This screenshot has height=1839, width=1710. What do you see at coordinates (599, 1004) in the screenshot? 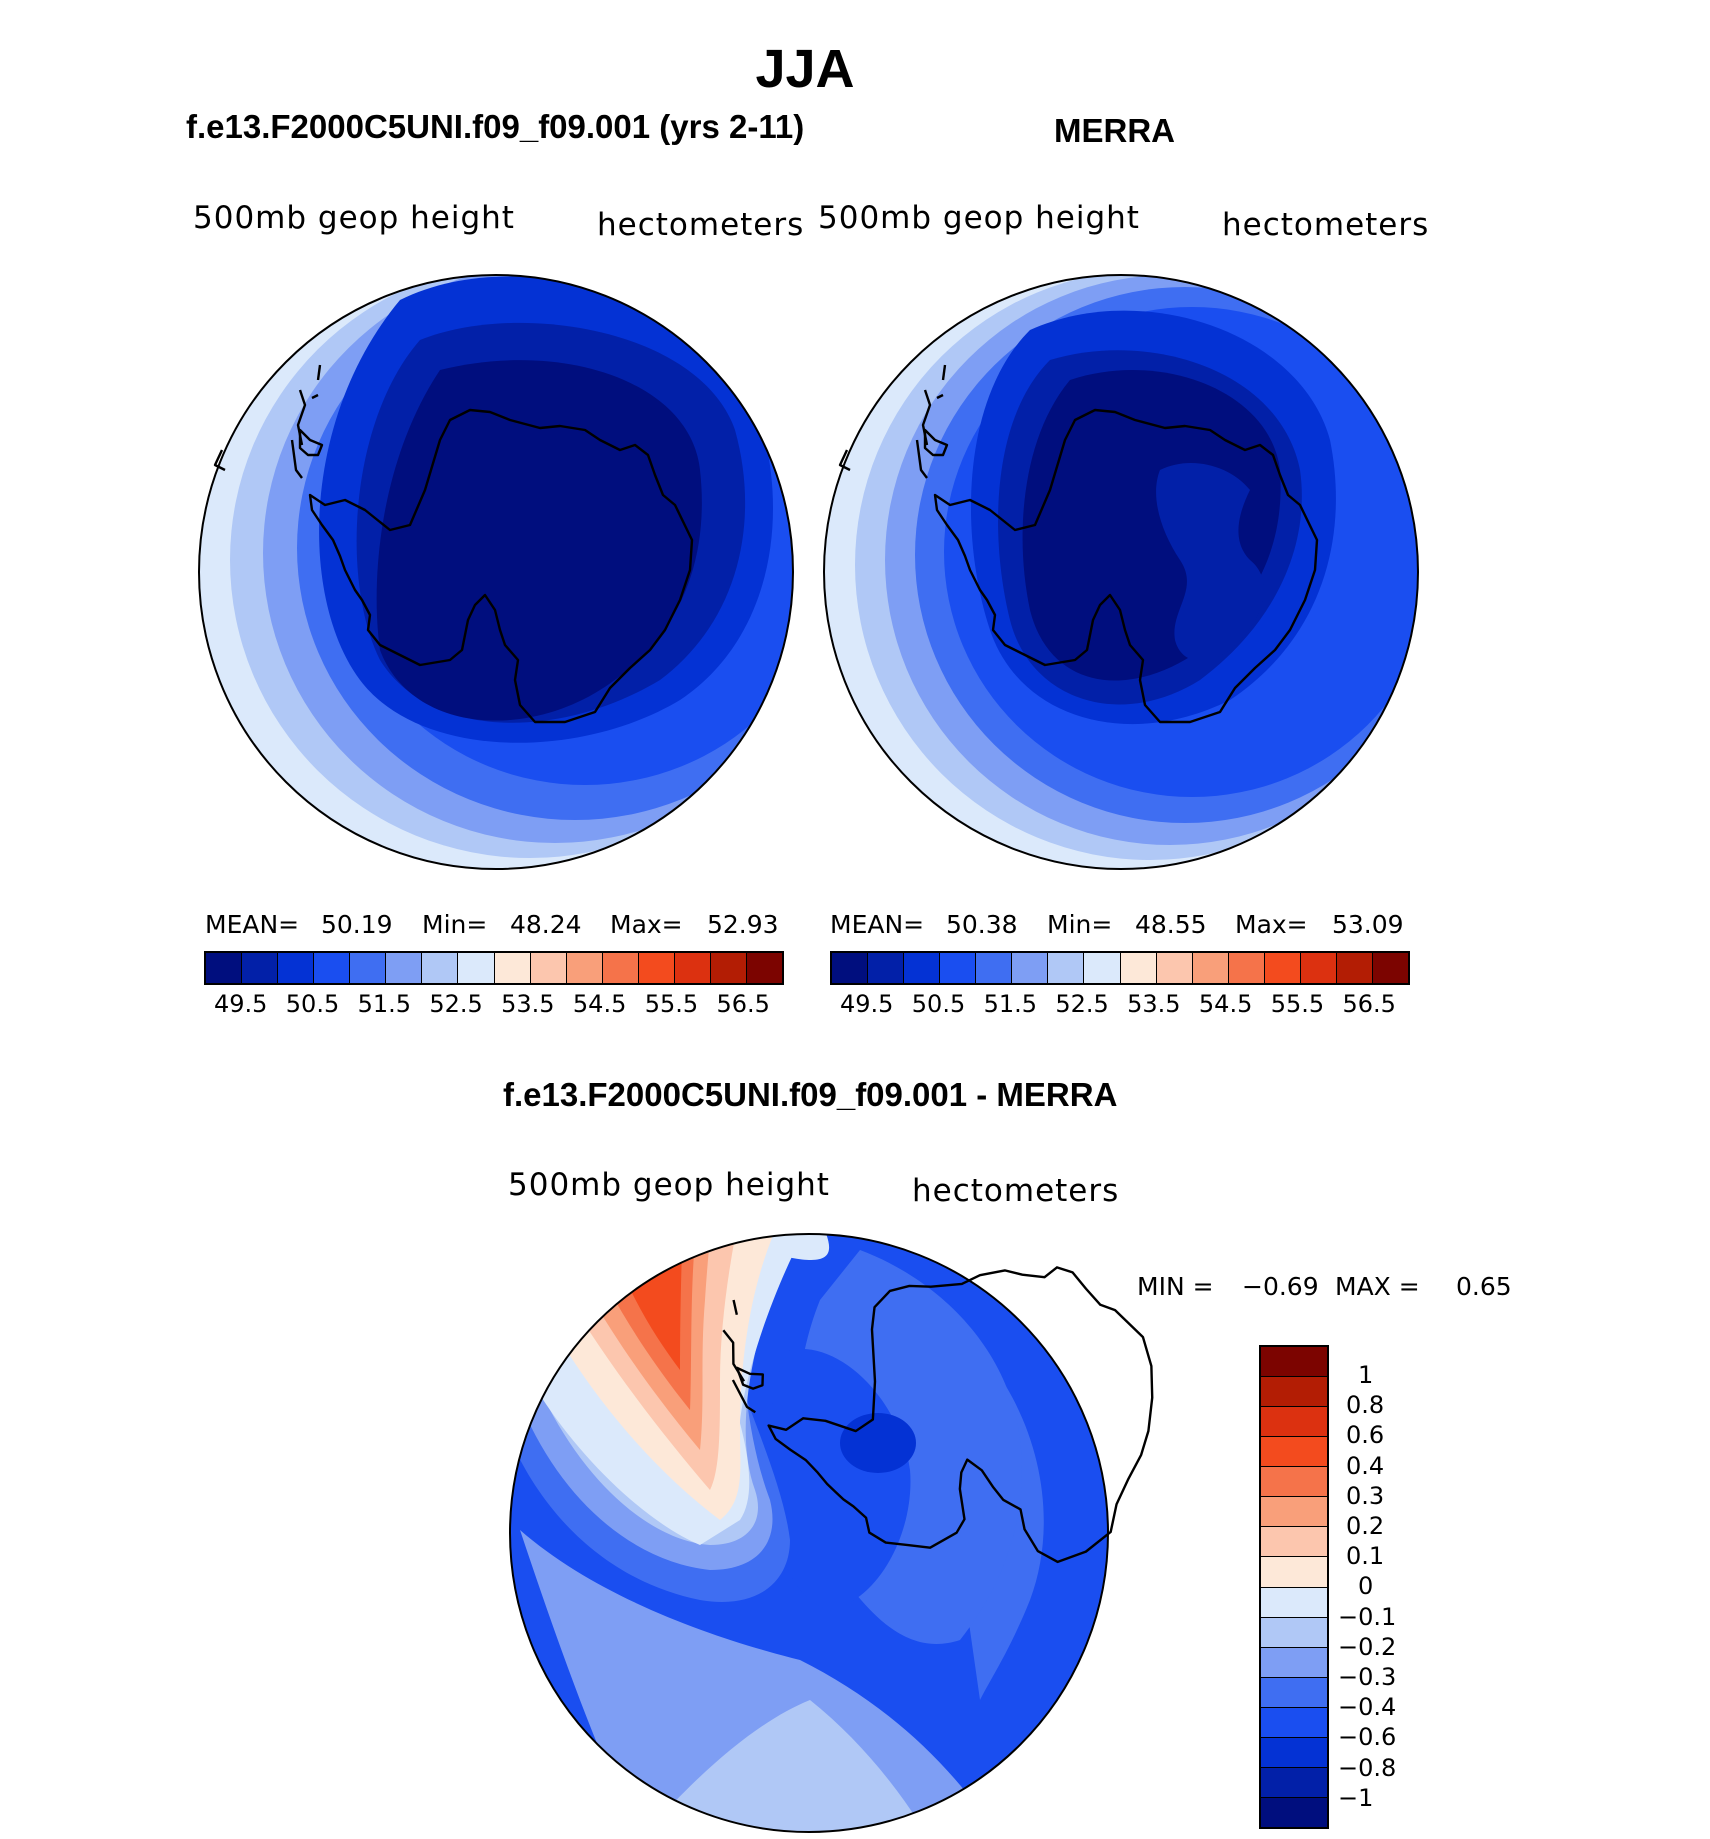
I see `panel1-tick: 54.5` at bounding box center [599, 1004].